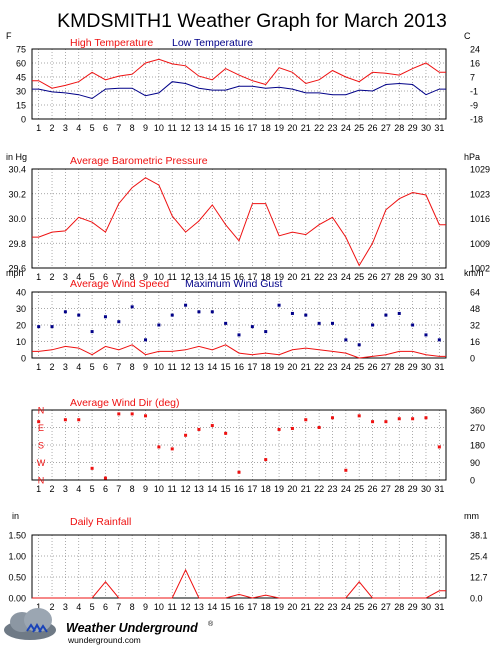  Describe the element at coordinates (475, 50) in the screenshot. I see `right-tick-label: 24` at that location.